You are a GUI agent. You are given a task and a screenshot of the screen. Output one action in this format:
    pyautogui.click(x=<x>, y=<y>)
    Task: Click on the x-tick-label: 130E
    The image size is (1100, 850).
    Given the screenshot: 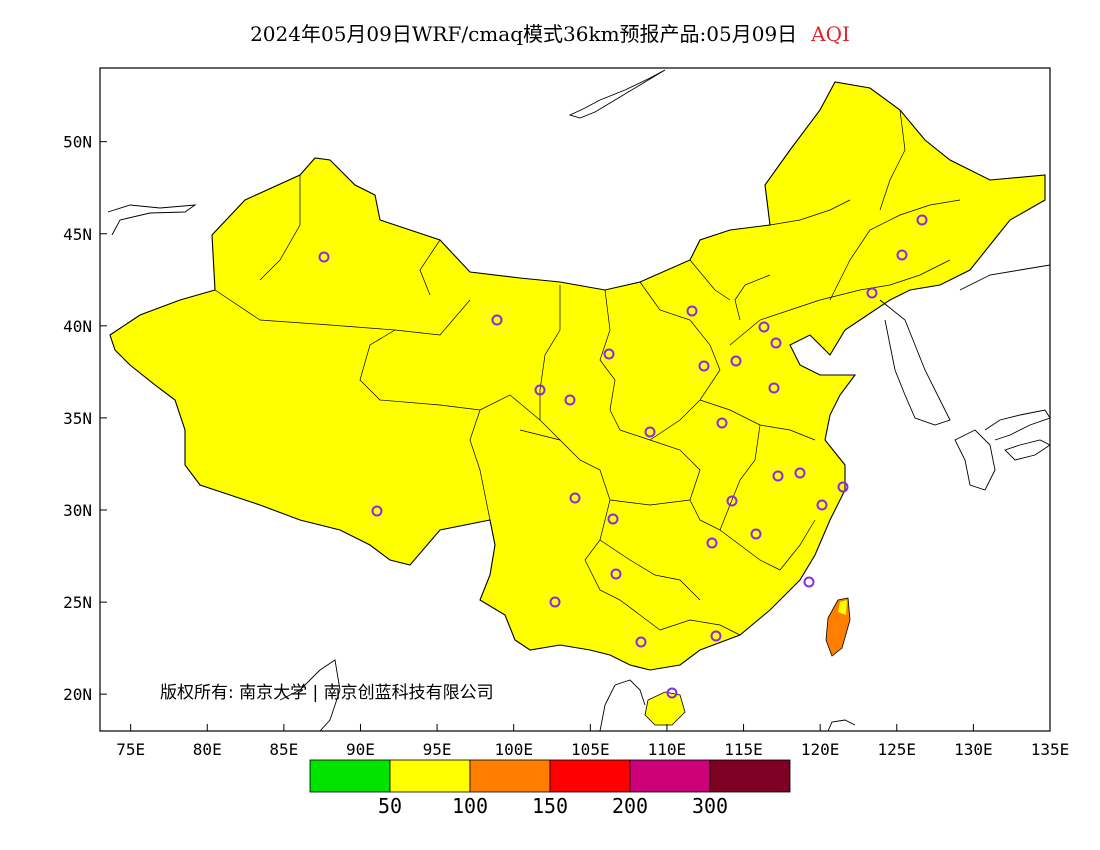 What is the action you would take?
    pyautogui.click(x=973, y=749)
    